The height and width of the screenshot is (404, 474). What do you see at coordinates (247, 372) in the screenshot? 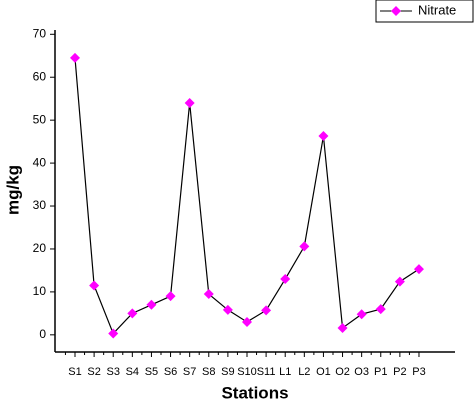
I see `x-tick-label: S10` at bounding box center [247, 372].